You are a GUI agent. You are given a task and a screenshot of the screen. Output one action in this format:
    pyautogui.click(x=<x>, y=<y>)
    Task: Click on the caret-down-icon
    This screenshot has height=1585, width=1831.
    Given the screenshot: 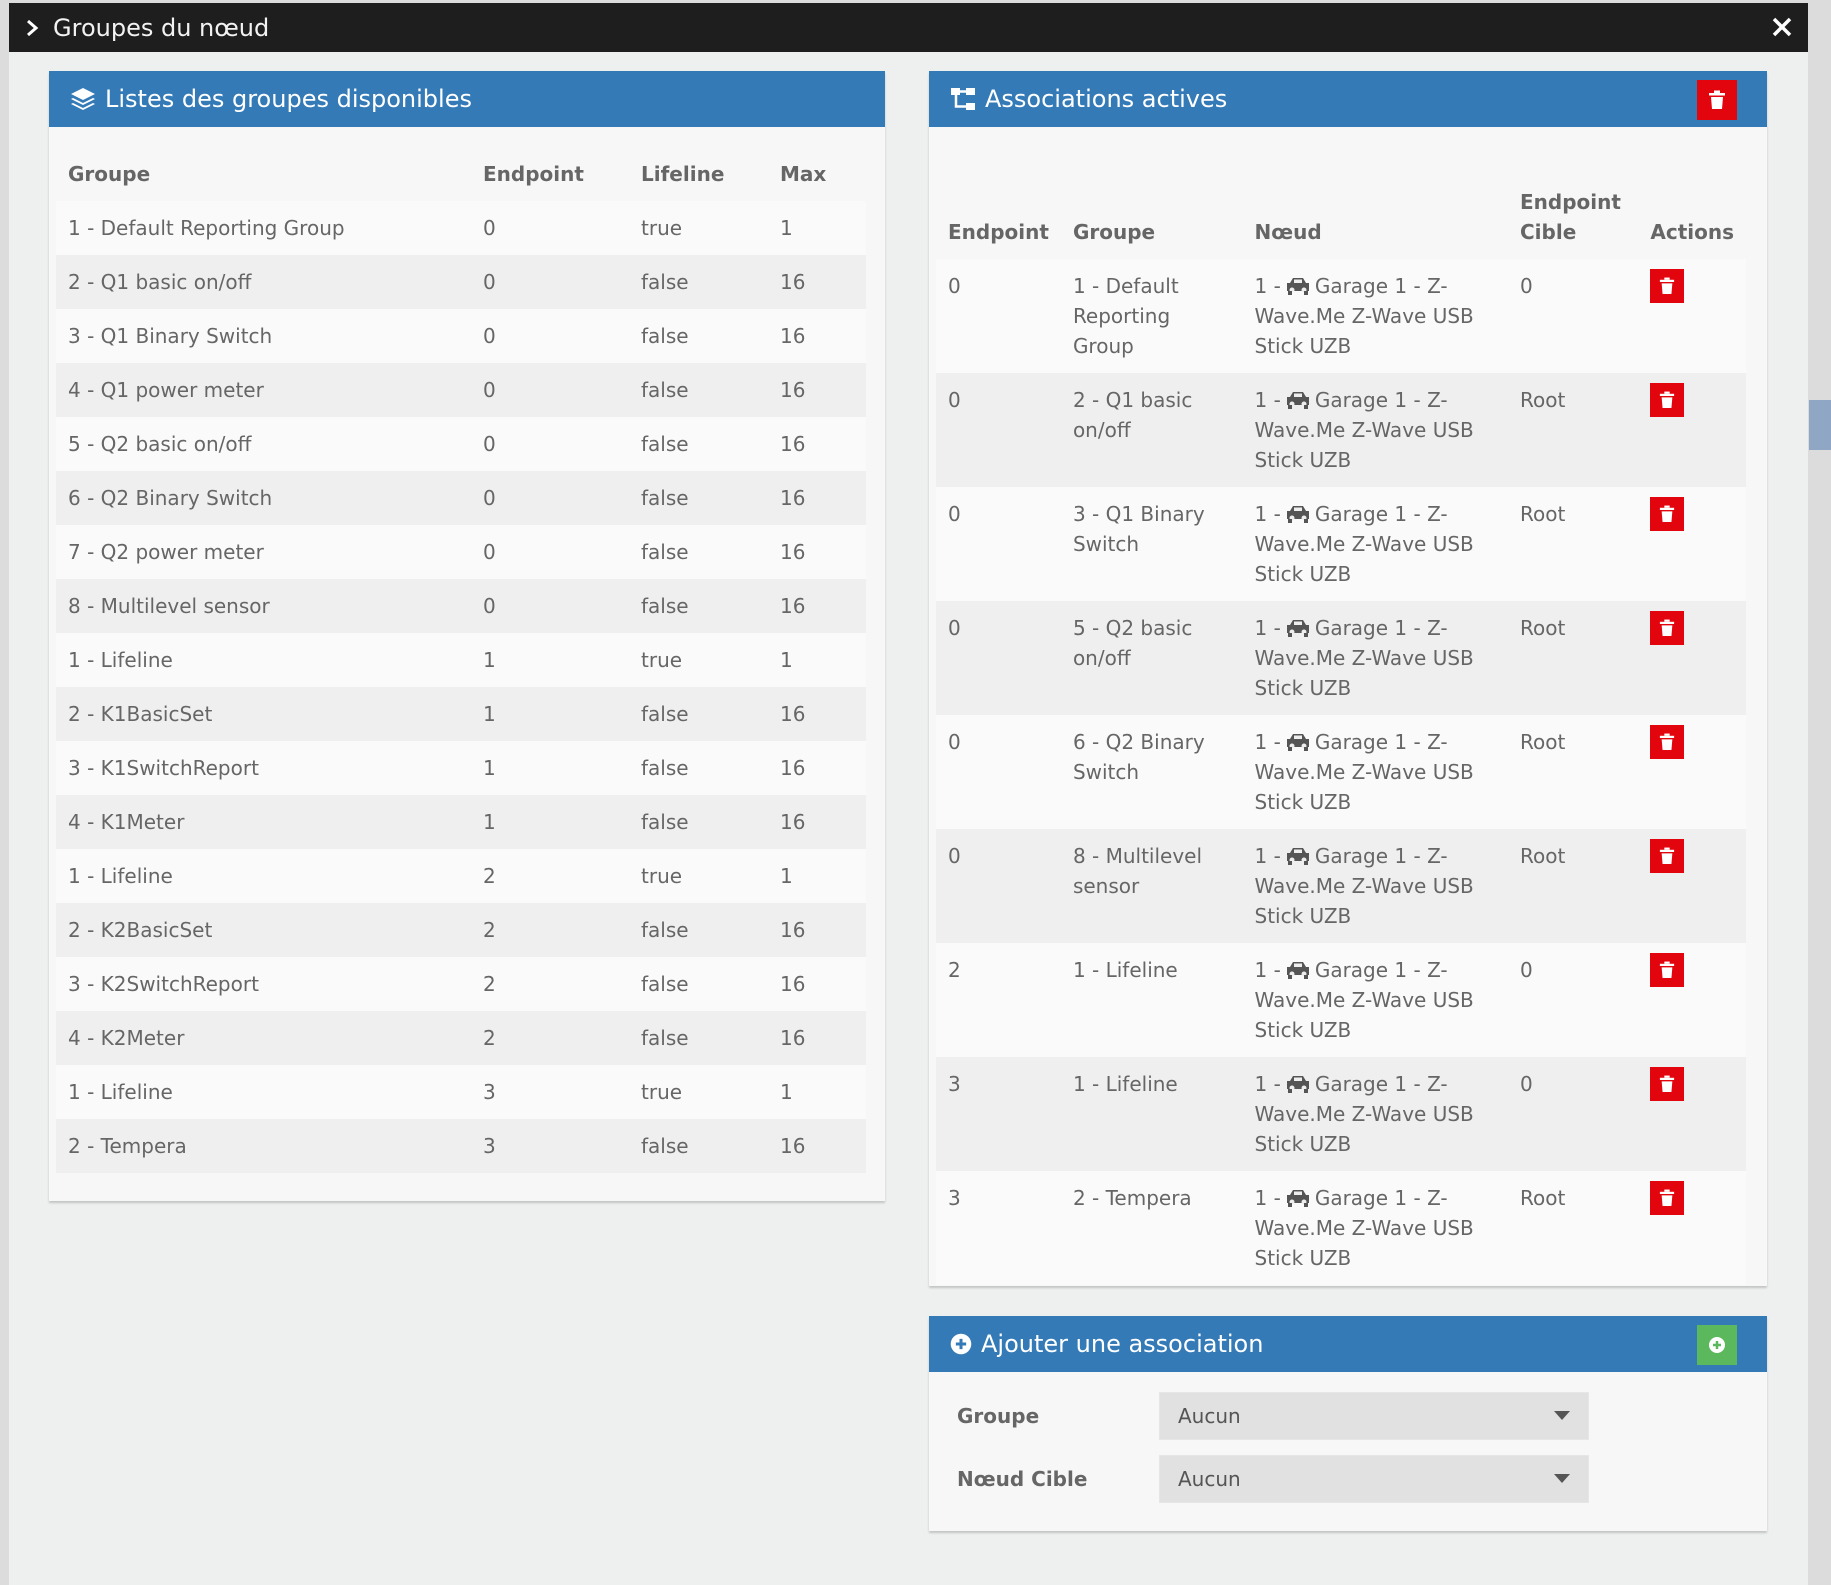 What is the action you would take?
    pyautogui.click(x=1562, y=1478)
    